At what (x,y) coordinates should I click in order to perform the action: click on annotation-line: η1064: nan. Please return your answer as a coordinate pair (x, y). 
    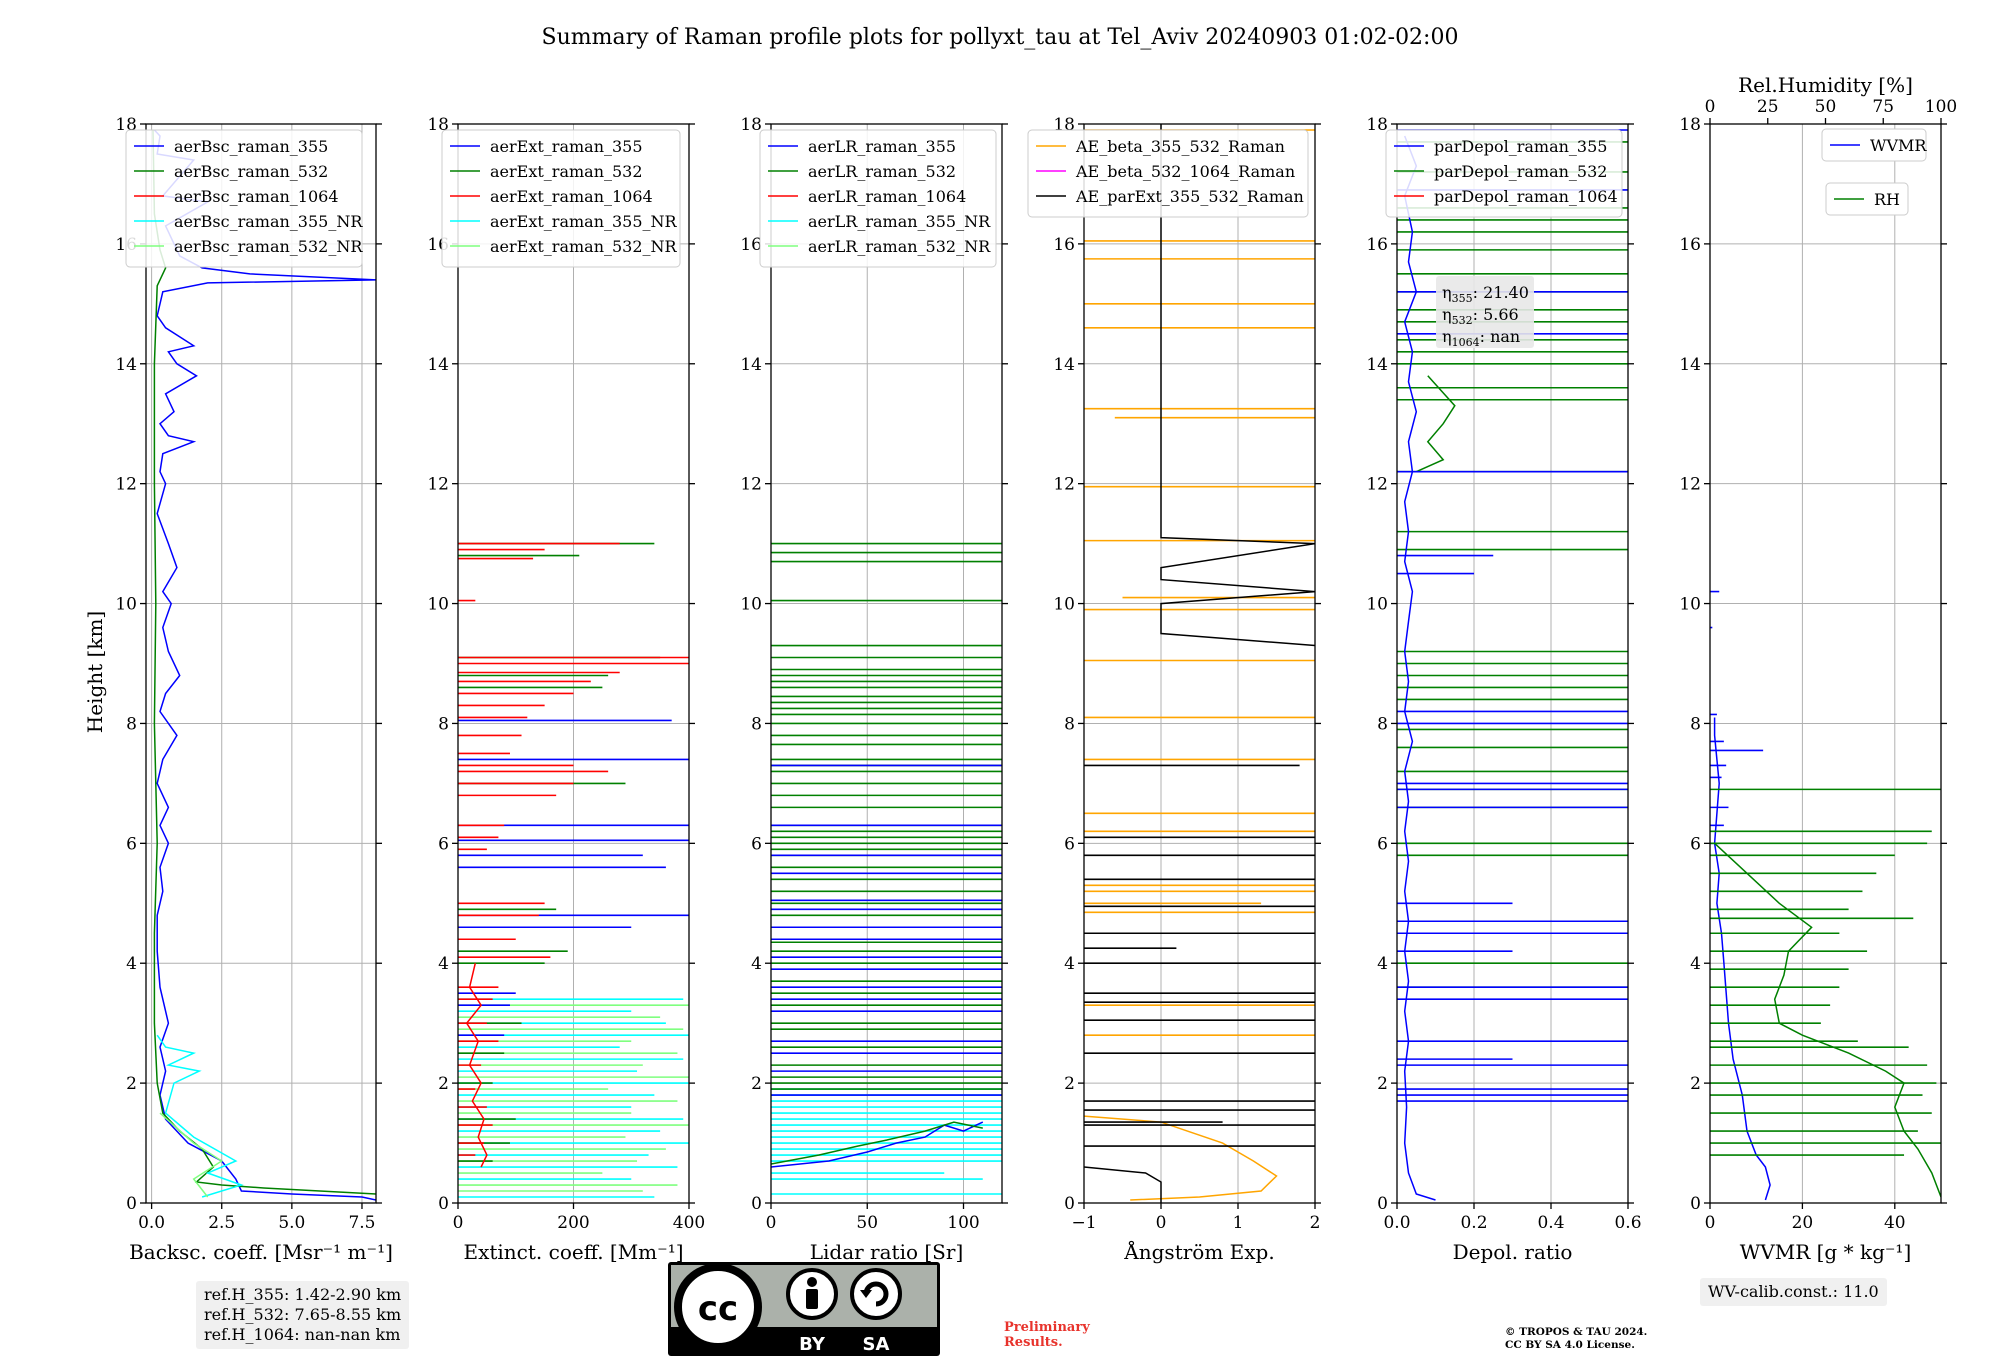
    Looking at the image, I should click on (1481, 338).